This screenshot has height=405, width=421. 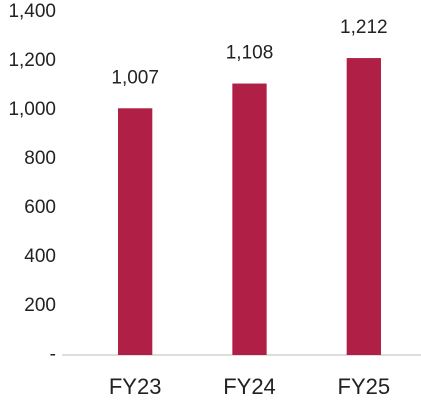 What do you see at coordinates (32, 60) in the screenshot?
I see `y-tick-label: 1,200` at bounding box center [32, 60].